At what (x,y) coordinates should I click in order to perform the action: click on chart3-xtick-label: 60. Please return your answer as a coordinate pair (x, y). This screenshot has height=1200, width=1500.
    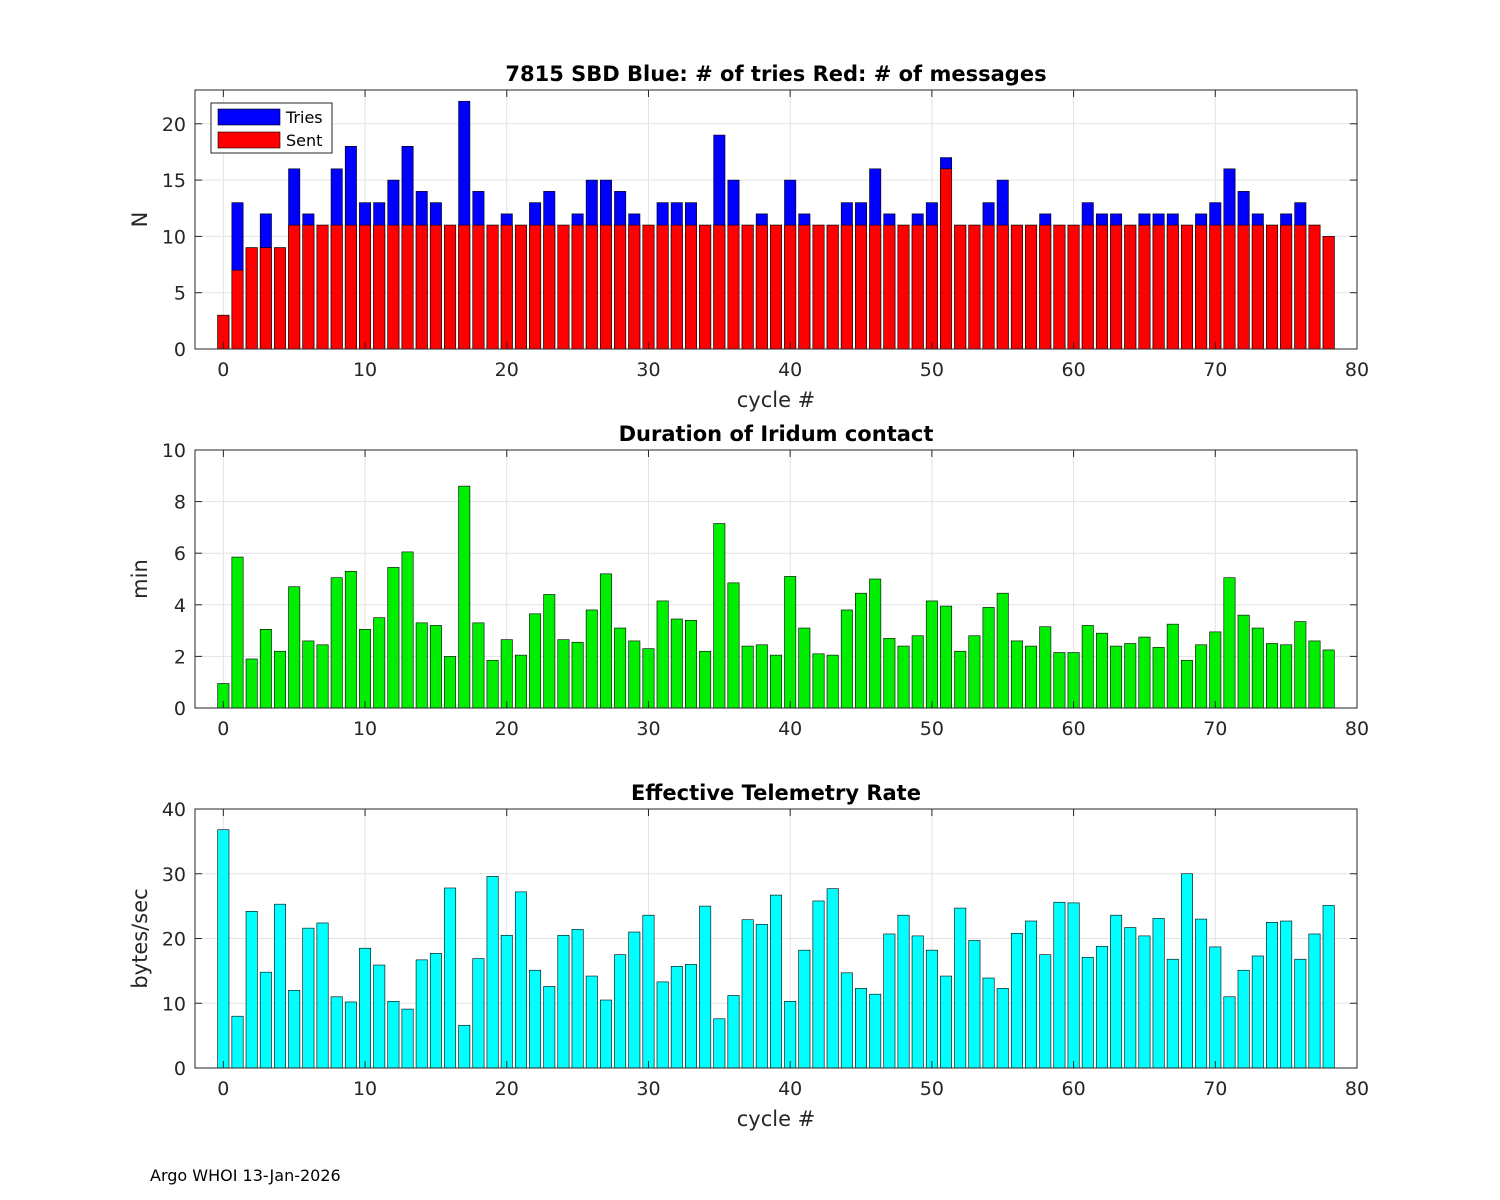
    Looking at the image, I should click on (1073, 1089).